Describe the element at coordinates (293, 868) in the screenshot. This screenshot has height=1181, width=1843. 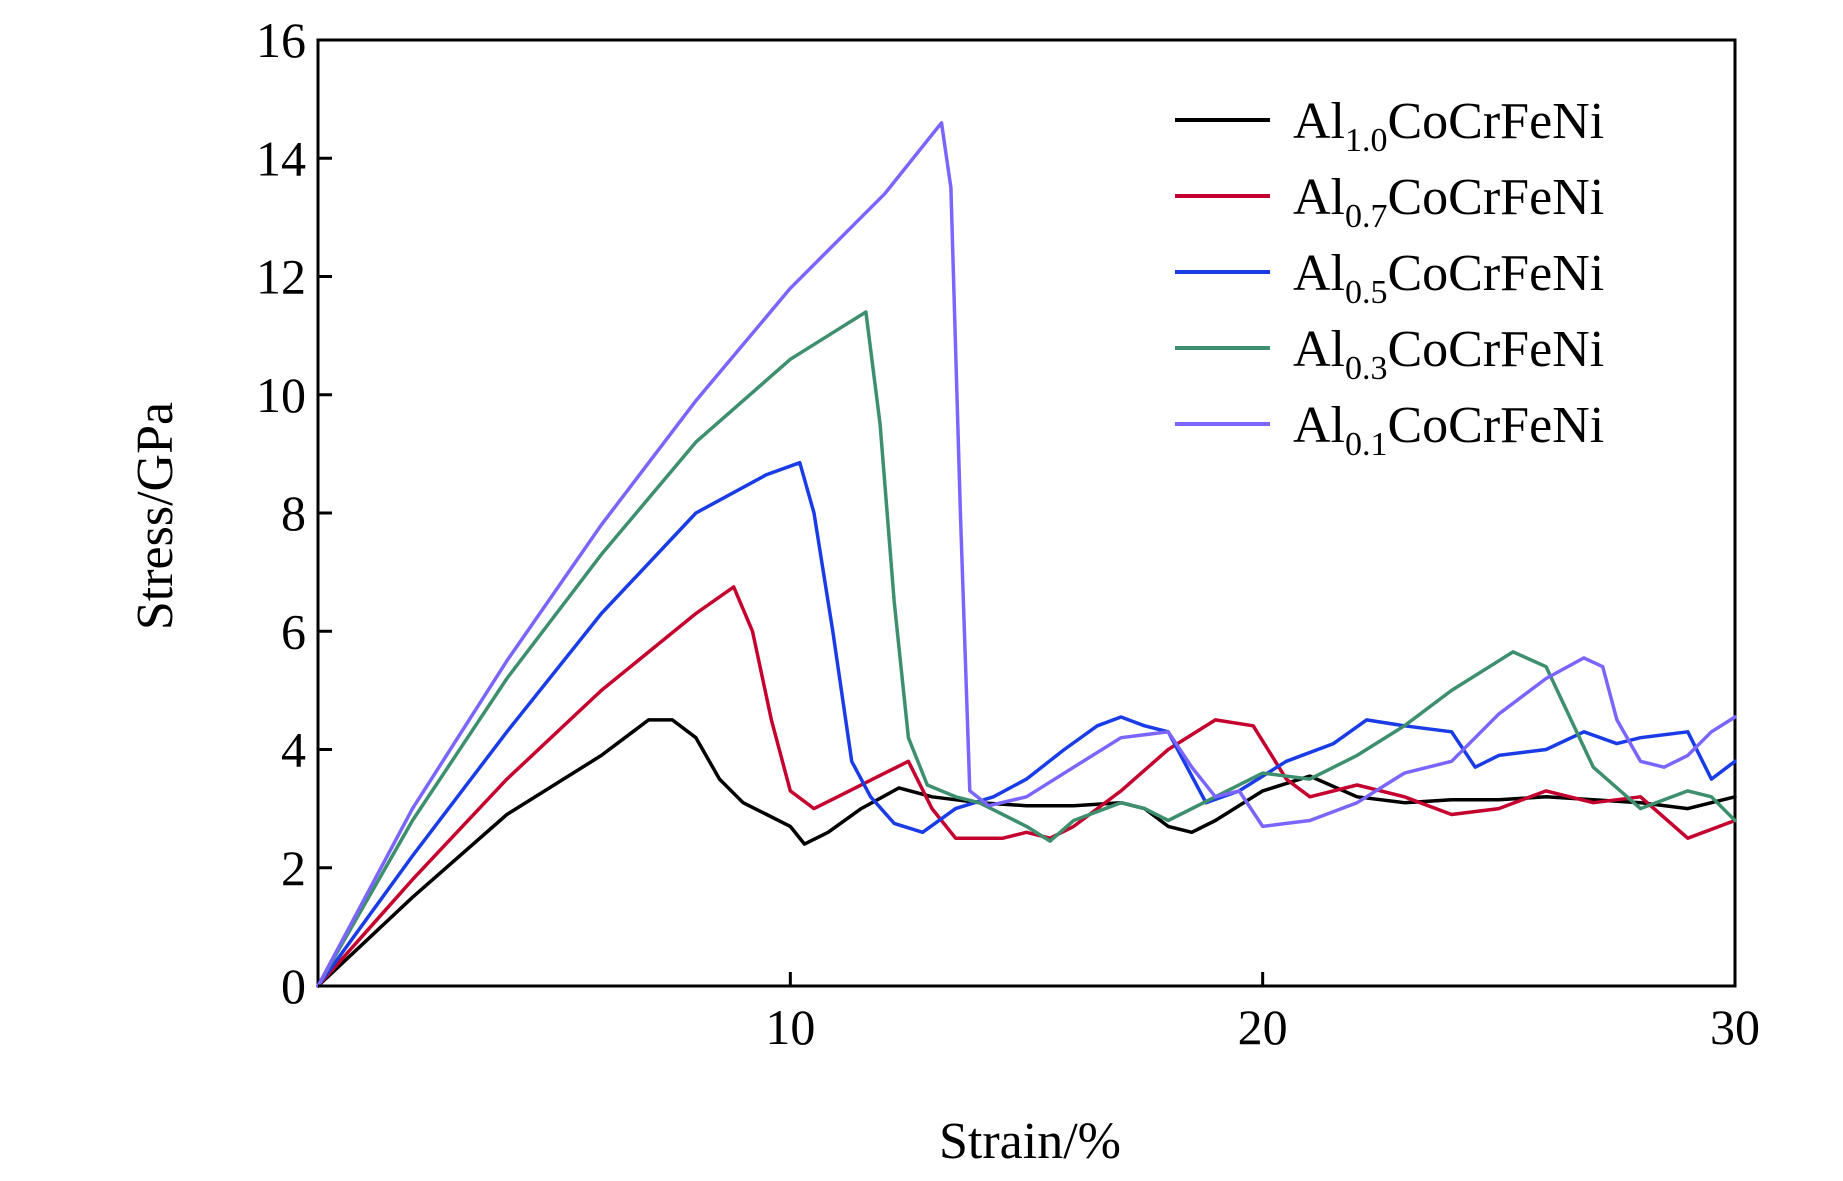
I see `y-tick-label: 2` at that location.